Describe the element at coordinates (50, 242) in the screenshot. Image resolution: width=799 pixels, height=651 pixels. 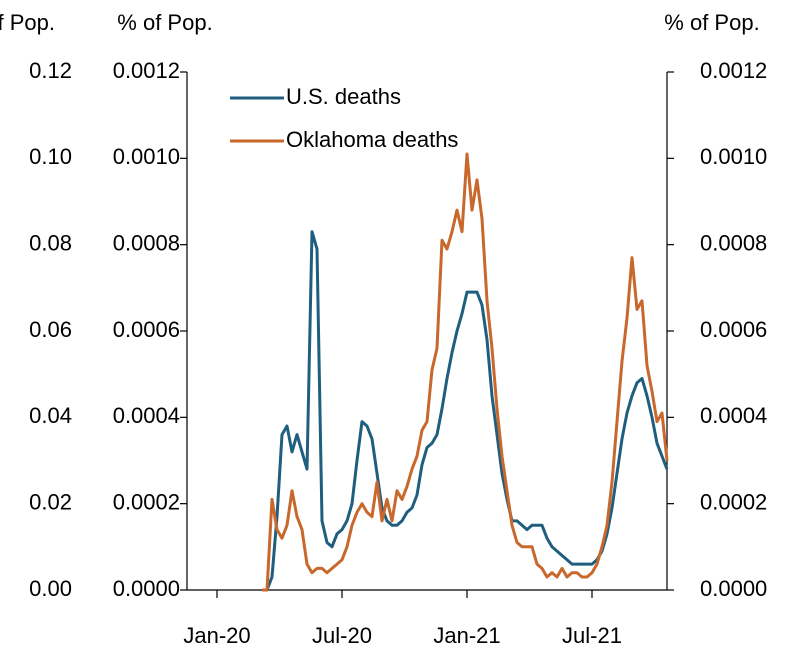
I see `y3-tick-label: 0.08` at that location.